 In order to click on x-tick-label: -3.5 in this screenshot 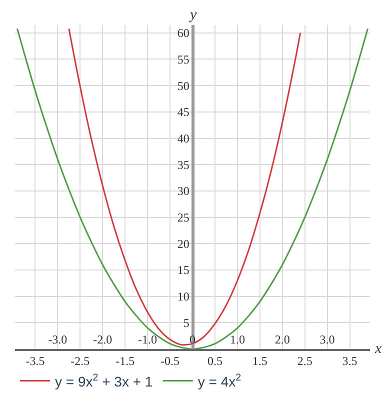, I will do `click(35, 361)`.